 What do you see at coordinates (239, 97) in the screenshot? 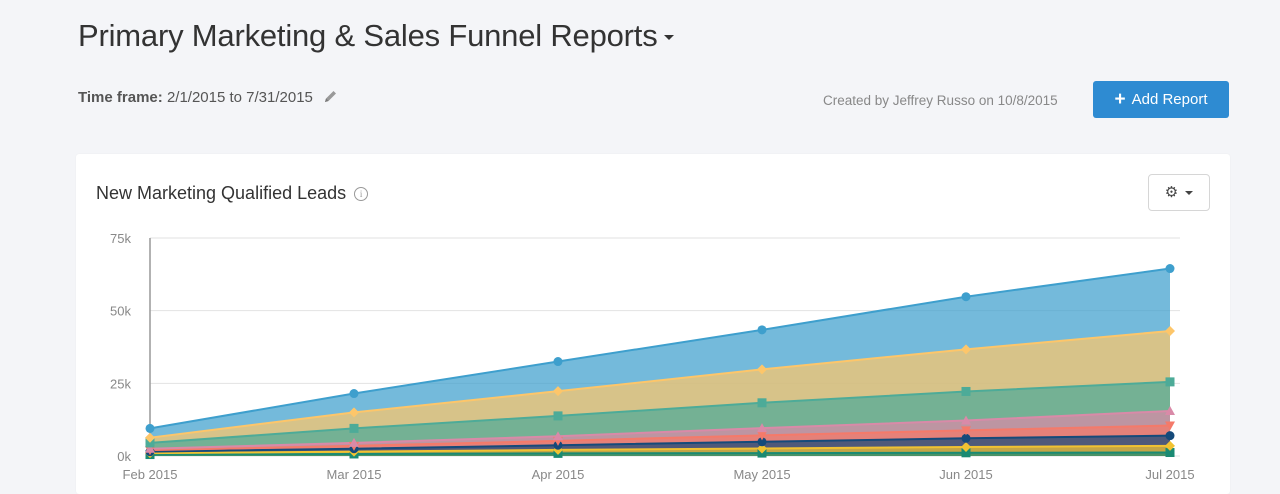
I see `timeframe-value: 2/1/2015 to 7/31/2015` at bounding box center [239, 97].